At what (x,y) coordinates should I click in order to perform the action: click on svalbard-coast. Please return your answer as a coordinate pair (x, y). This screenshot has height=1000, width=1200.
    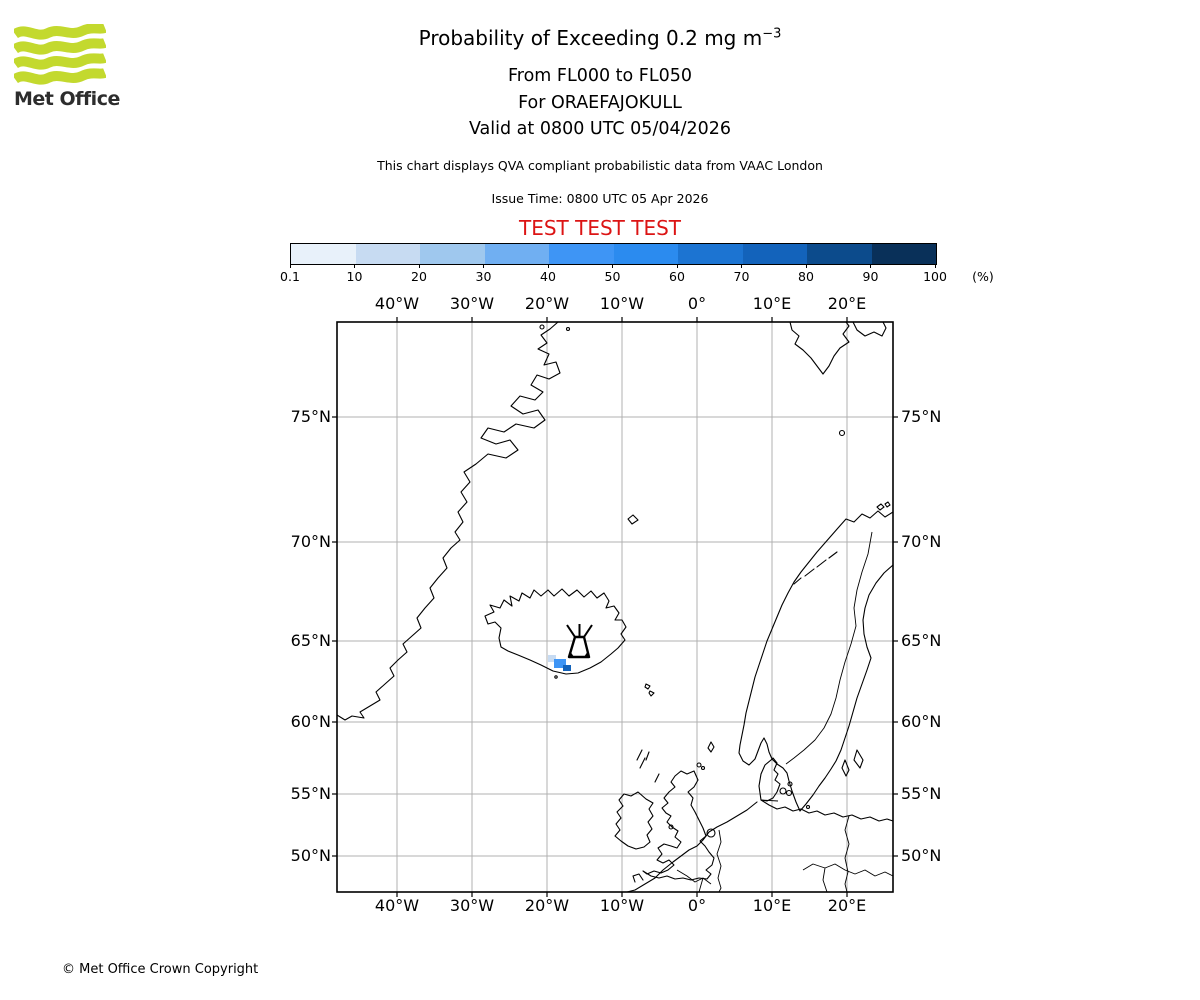
    Looking at the image, I should click on (819, 348).